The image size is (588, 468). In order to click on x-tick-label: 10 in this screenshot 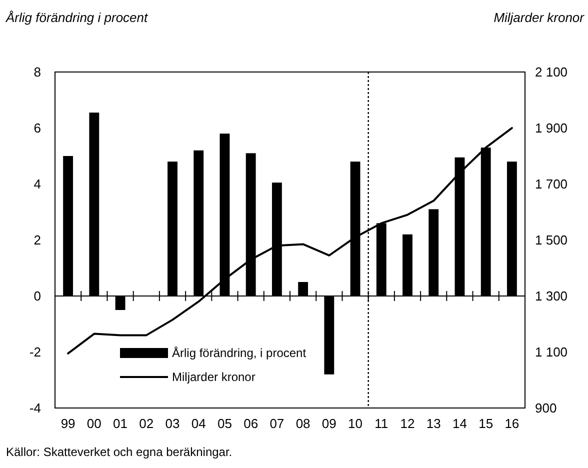, I will do `click(355, 423)`.